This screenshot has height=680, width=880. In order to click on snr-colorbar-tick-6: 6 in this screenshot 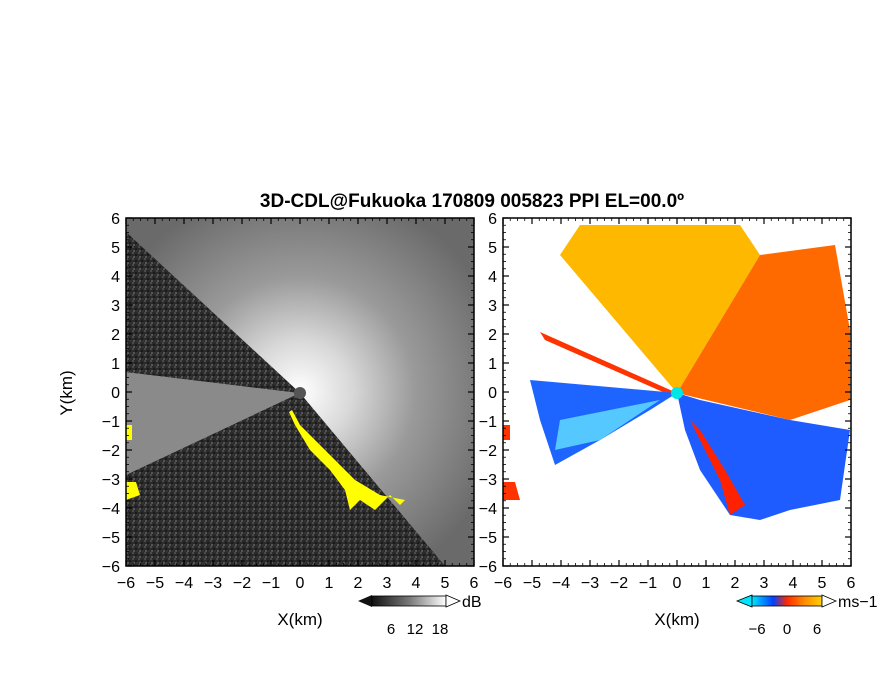, I will do `click(391, 629)`.